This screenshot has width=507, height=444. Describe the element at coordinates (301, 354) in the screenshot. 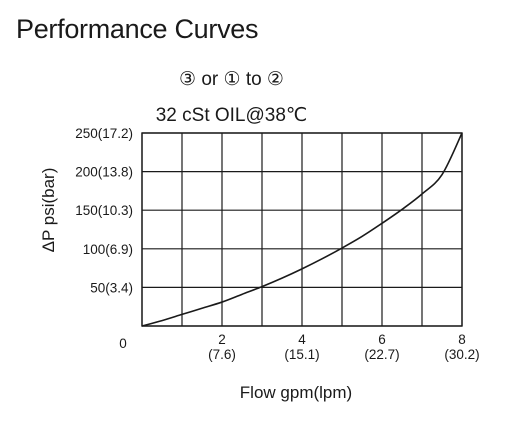

I see `x-tick-sublabel: (15.1)` at that location.